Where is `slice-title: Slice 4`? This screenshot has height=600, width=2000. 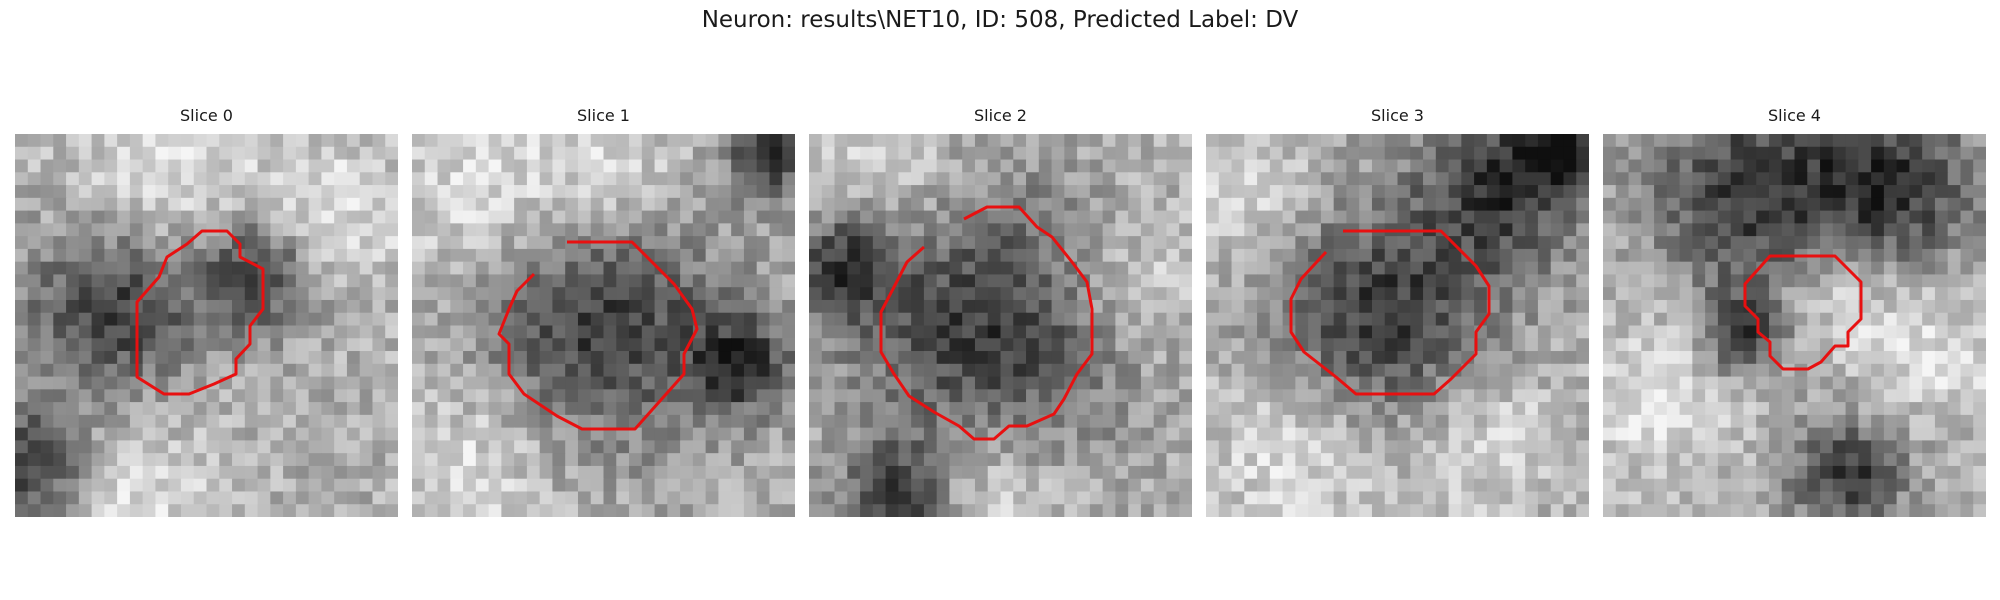 slice-title: Slice 4 is located at coordinates (1794, 115).